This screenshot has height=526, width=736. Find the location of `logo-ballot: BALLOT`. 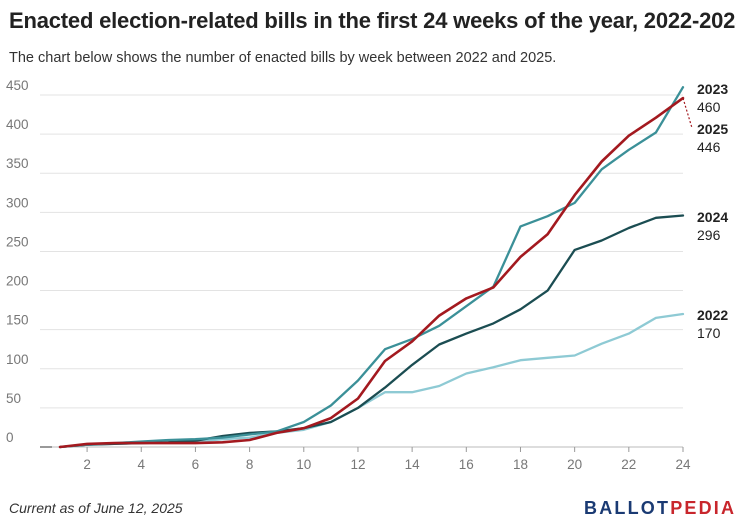

logo-ballot: BALLOT is located at coordinates (627, 508).